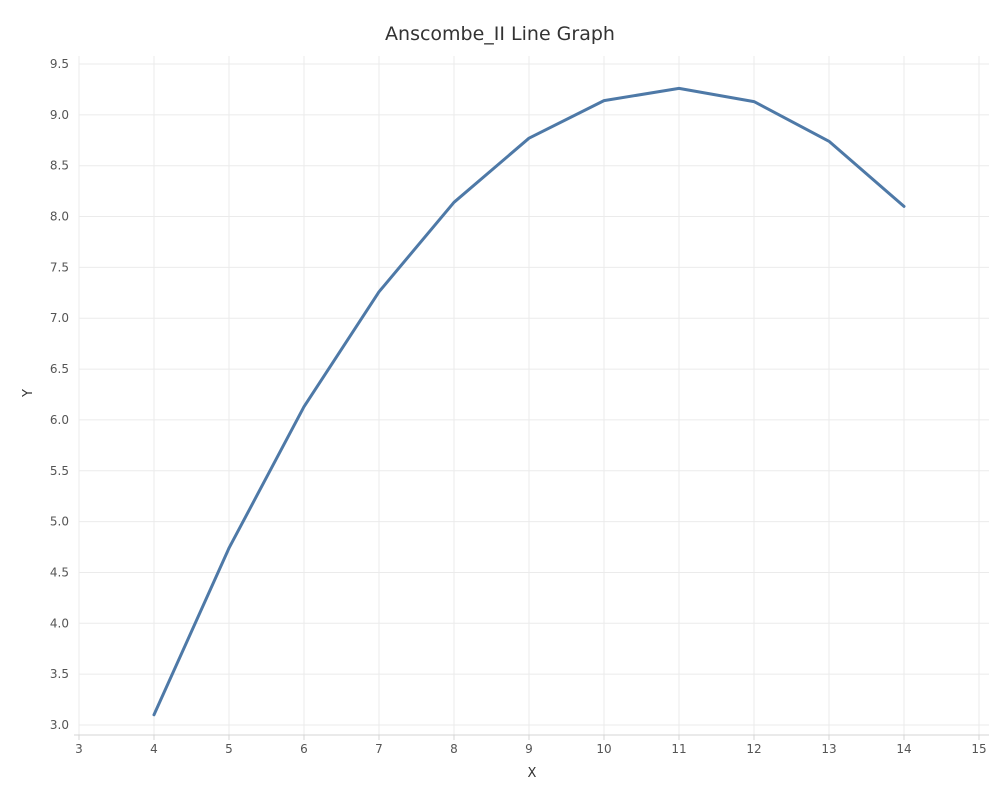 The width and height of the screenshot is (1000, 800). What do you see at coordinates (59, 64) in the screenshot?
I see `y-tick-label: 9.5` at bounding box center [59, 64].